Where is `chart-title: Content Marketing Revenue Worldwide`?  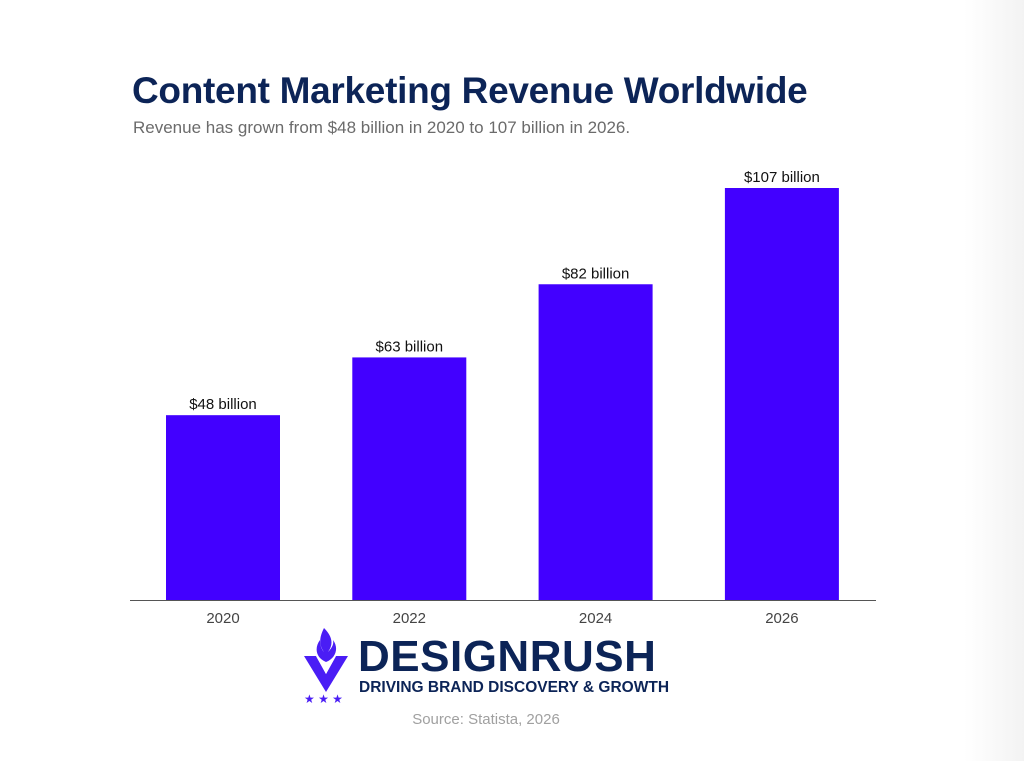
chart-title: Content Marketing Revenue Worldwide is located at coordinates (470, 90).